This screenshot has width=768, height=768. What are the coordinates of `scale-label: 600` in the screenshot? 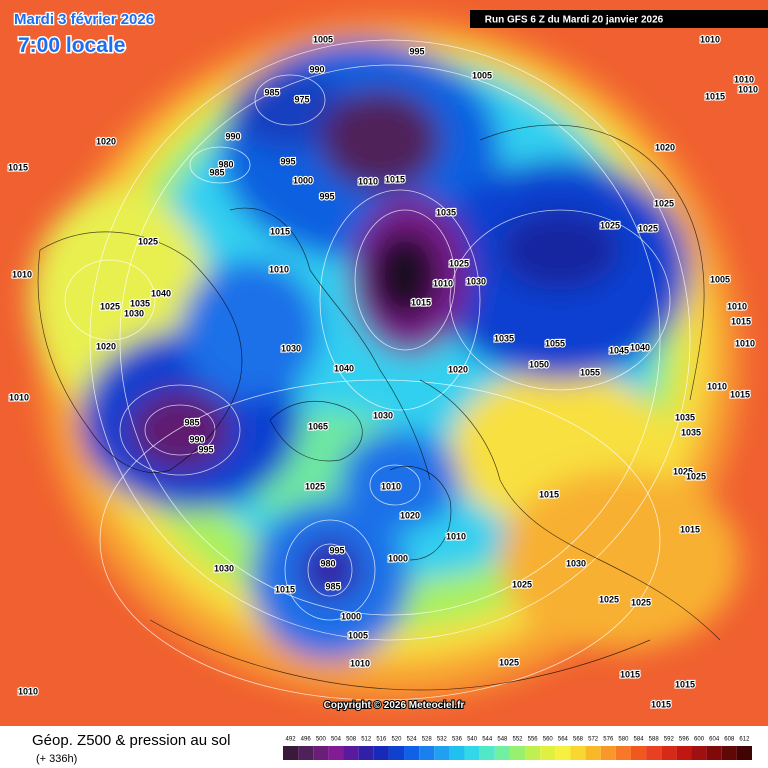 It's located at (699, 740).